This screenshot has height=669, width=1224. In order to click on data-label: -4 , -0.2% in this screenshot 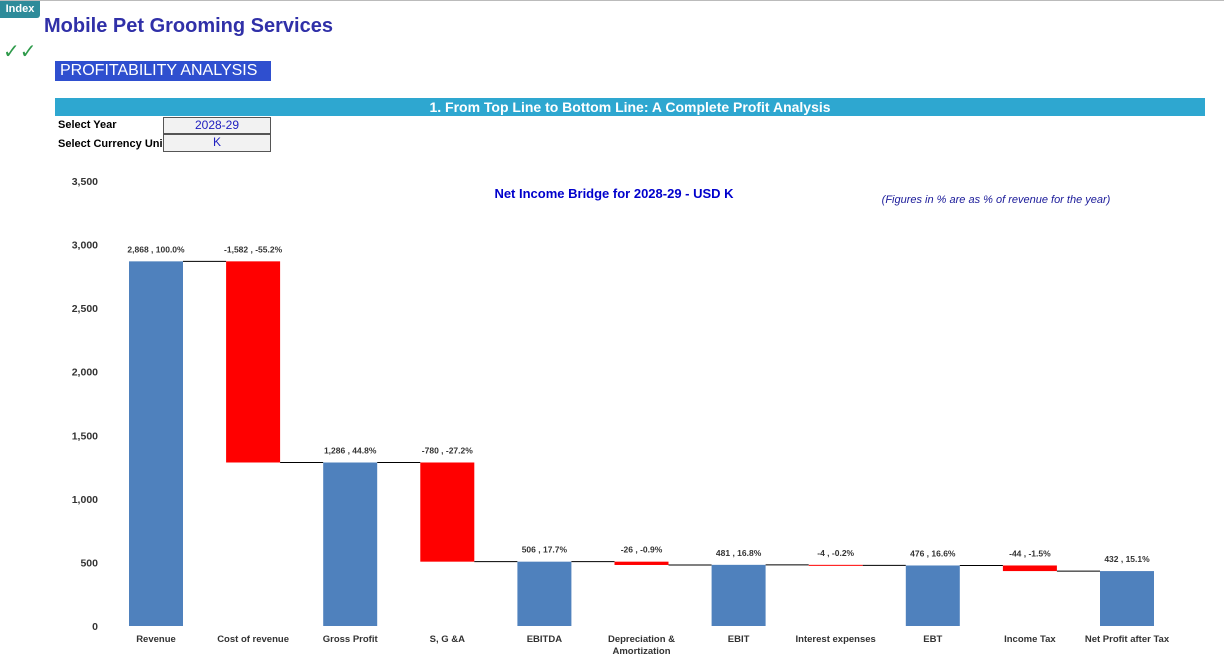, I will do `click(835, 553)`.